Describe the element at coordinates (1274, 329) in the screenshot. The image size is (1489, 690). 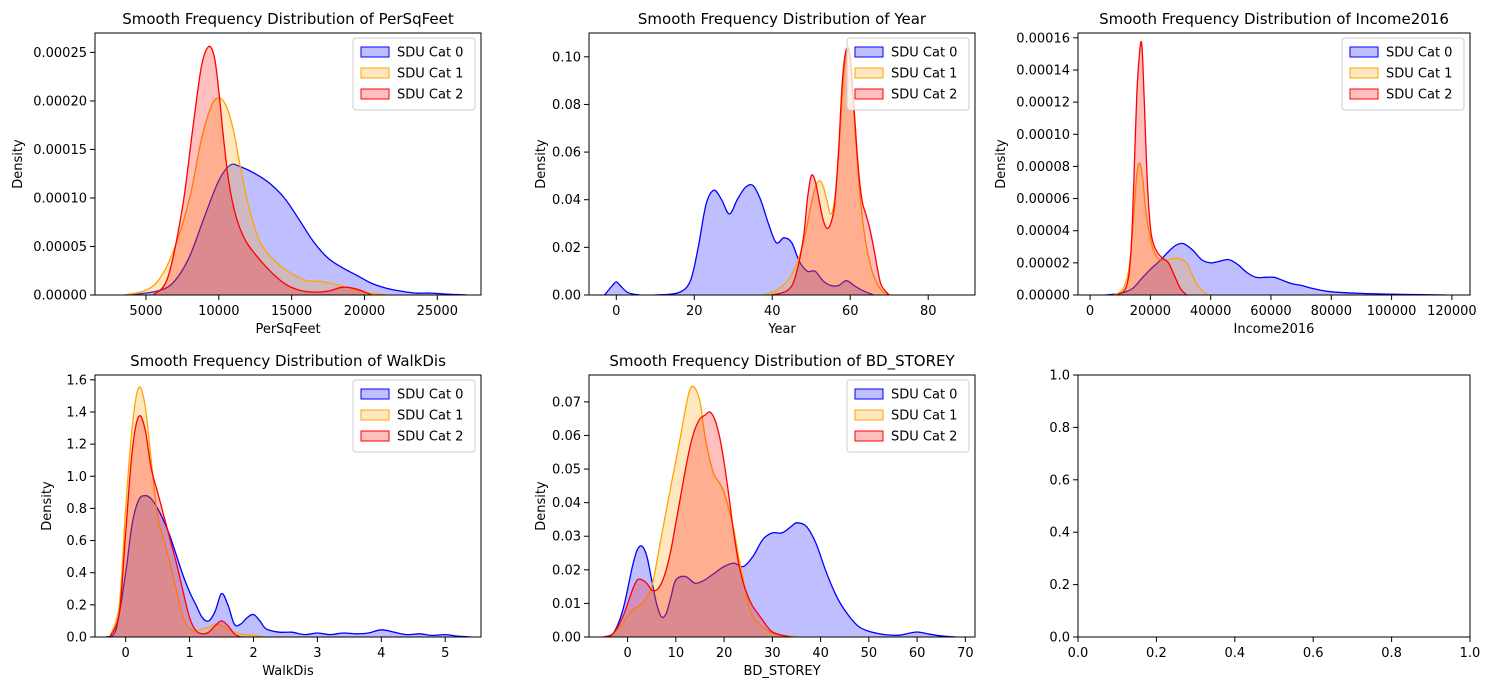
I see `x-axis-label: Income2016` at that location.